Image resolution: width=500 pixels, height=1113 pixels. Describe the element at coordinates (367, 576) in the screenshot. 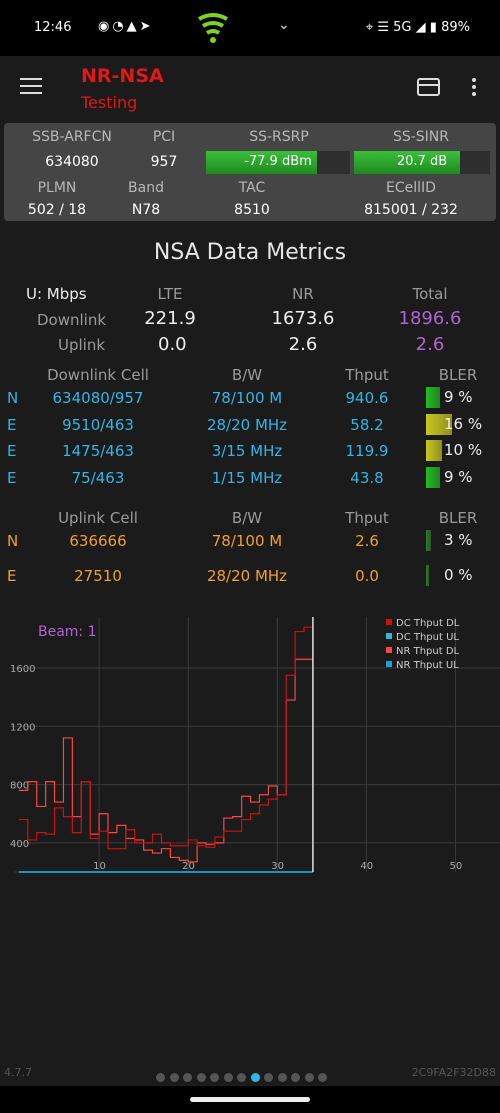

I see `cell-throughput: 0.0` at that location.